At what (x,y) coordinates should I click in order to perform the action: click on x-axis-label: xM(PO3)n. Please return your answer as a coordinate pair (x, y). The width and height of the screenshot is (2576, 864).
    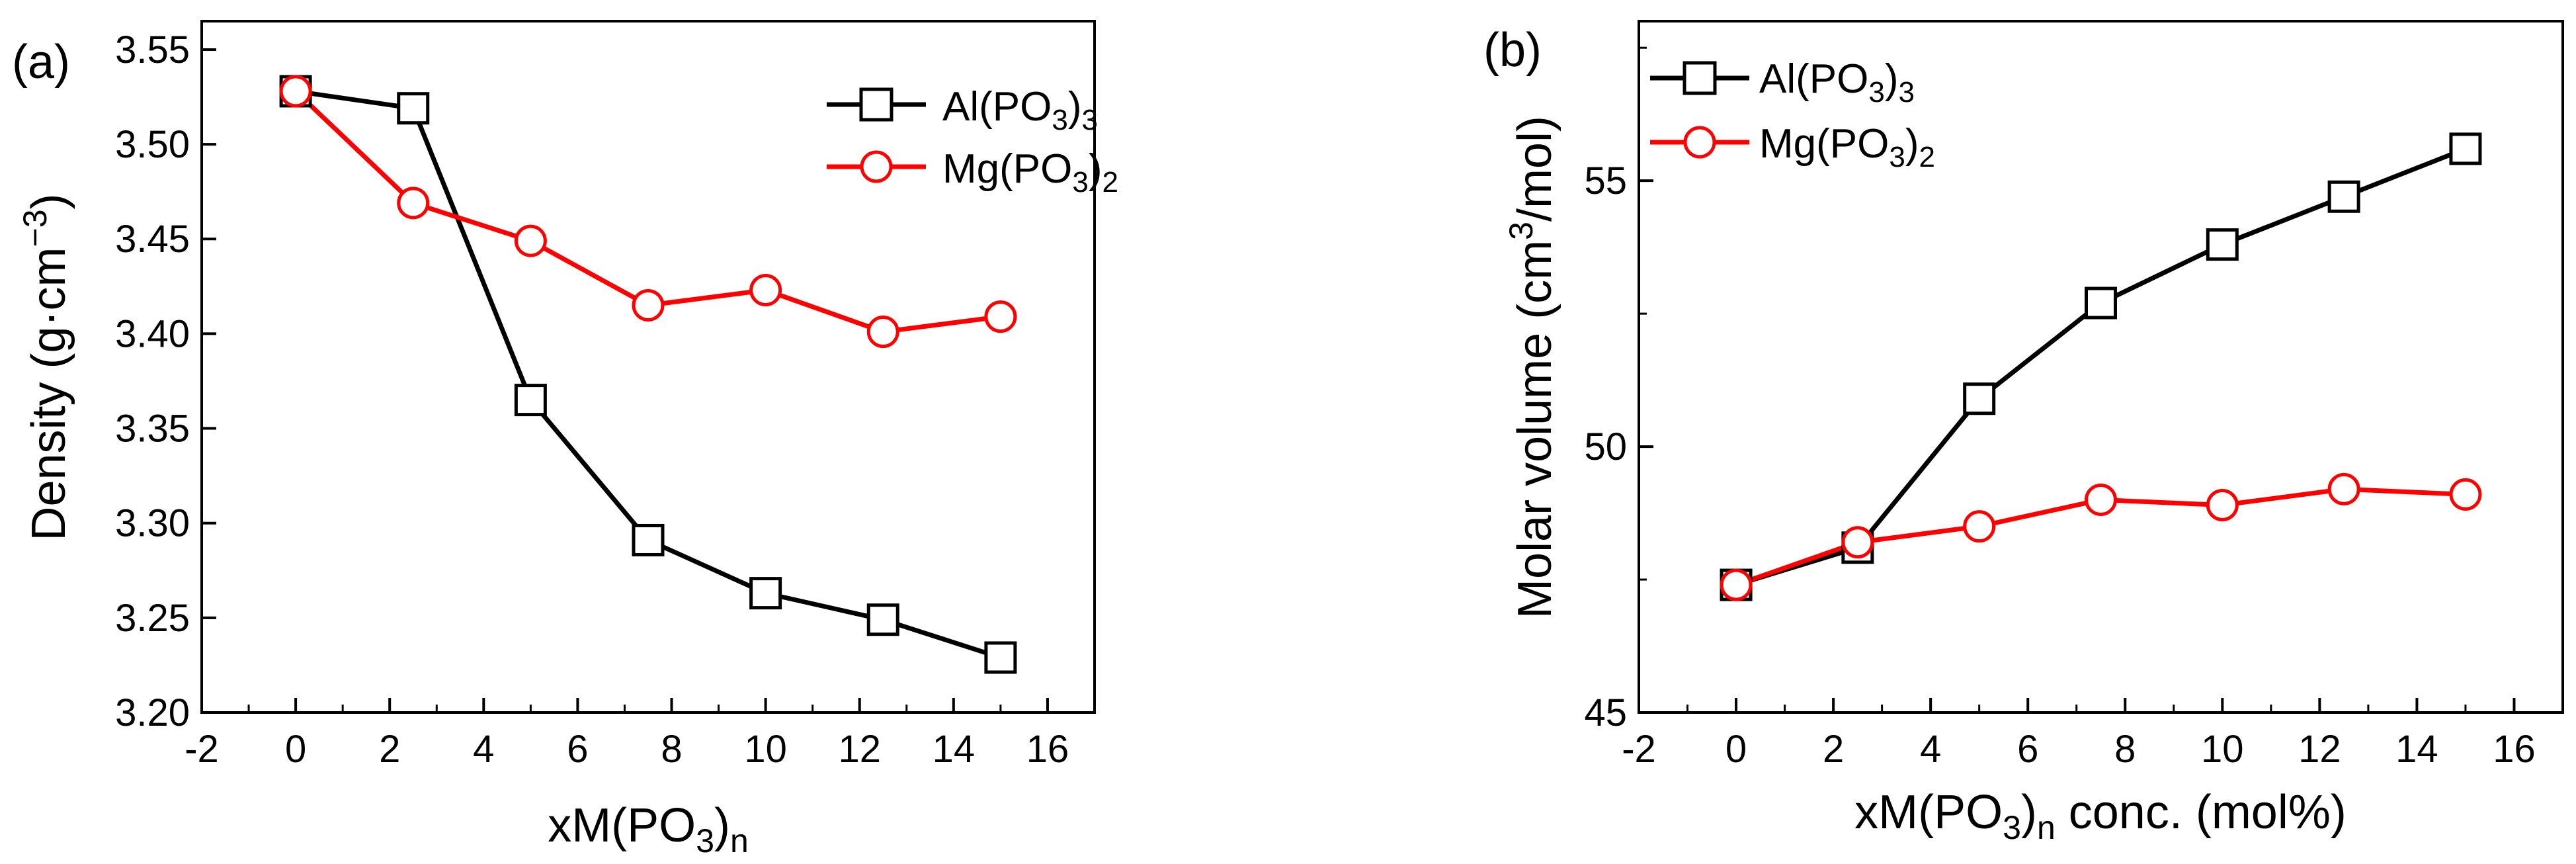
    Looking at the image, I should click on (648, 829).